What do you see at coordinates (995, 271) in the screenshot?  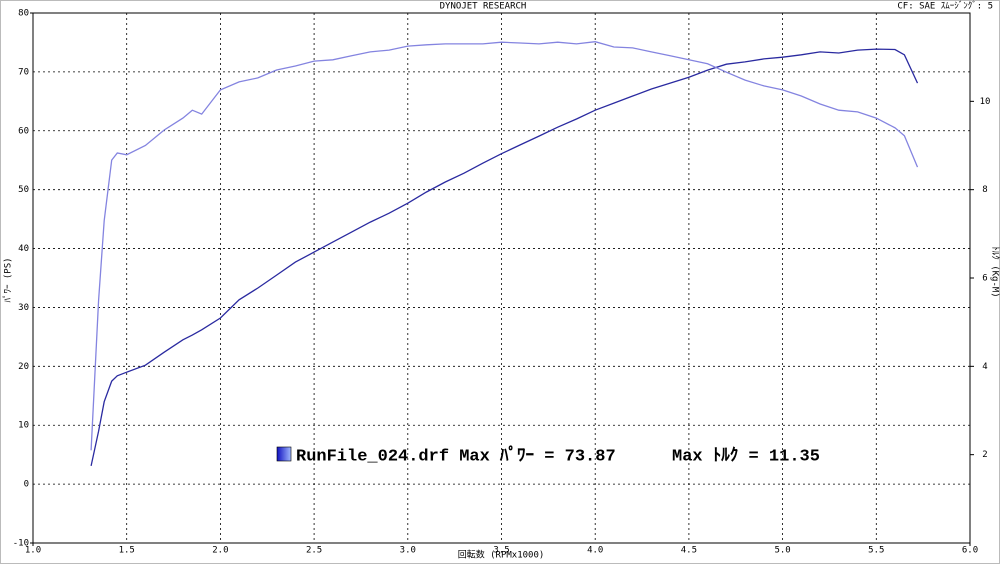 I see `y2-axis-label: ﾄﾙｸ (Kg-M)` at bounding box center [995, 271].